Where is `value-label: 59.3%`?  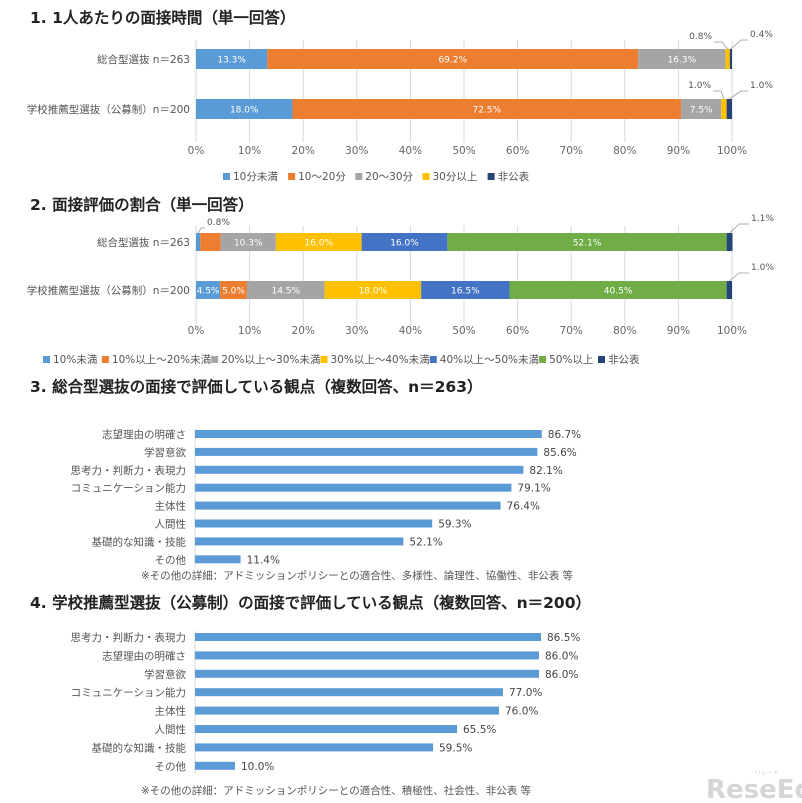 value-label: 59.3% is located at coordinates (454, 525).